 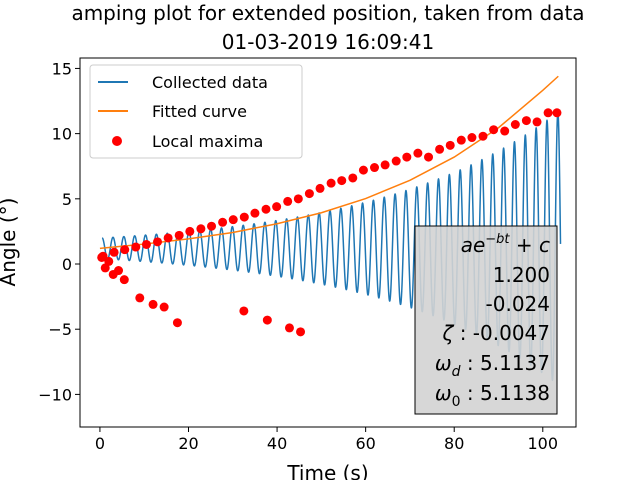 What do you see at coordinates (492, 365) in the screenshot?
I see `fit-omega-d: ωd : 5.1137` at bounding box center [492, 365].